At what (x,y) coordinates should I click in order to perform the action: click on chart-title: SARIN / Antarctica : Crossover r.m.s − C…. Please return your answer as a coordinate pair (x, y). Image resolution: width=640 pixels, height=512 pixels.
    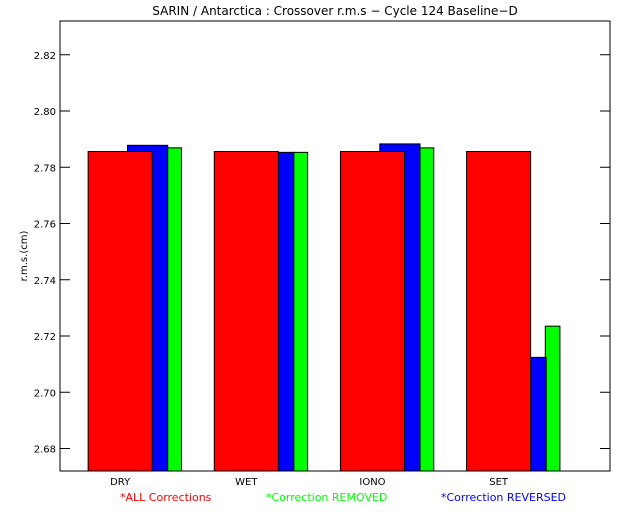
    Looking at the image, I should click on (334, 11).